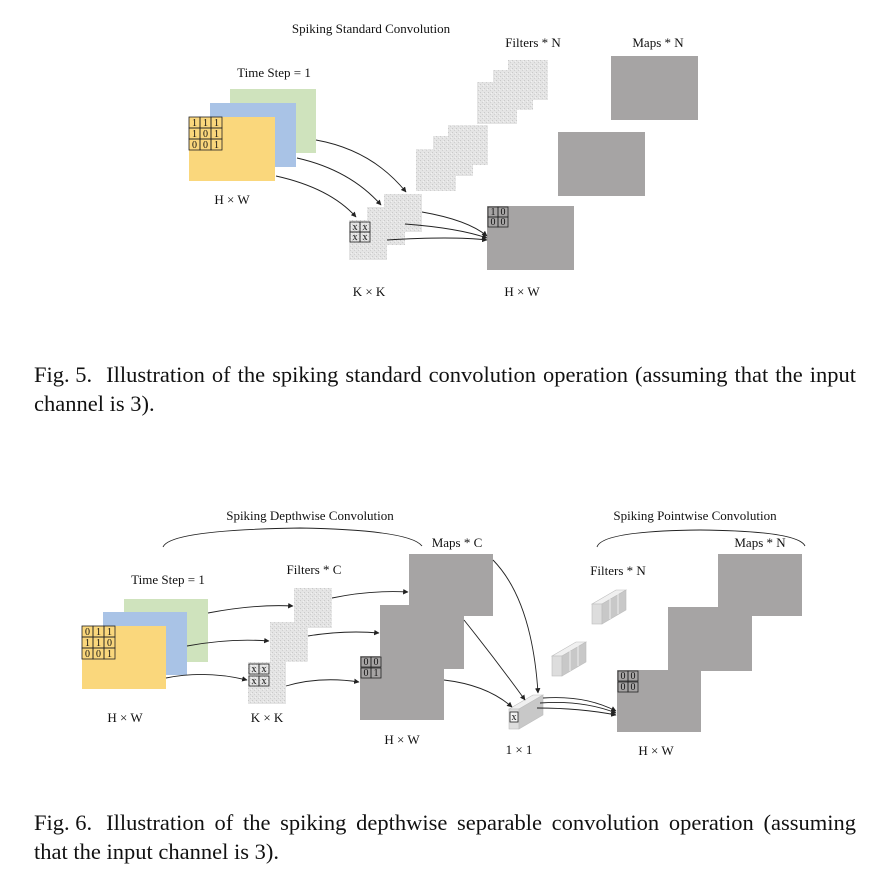 Image resolution: width=870 pixels, height=878 pixels. What do you see at coordinates (63, 374) in the screenshot?
I see `fig5-caption-number: Fig. 5.` at bounding box center [63, 374].